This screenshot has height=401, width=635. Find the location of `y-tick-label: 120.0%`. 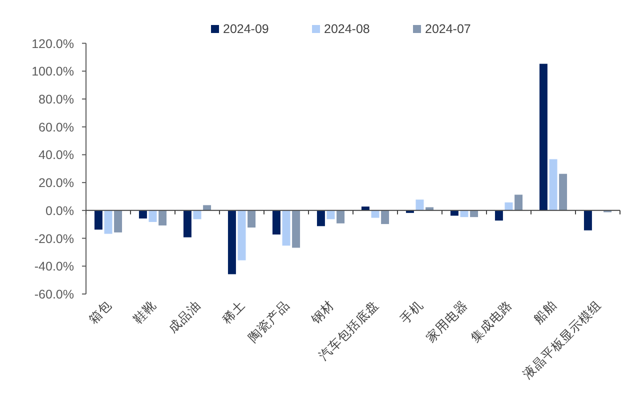

y-tick-label: 120.0% is located at coordinates (53, 43).